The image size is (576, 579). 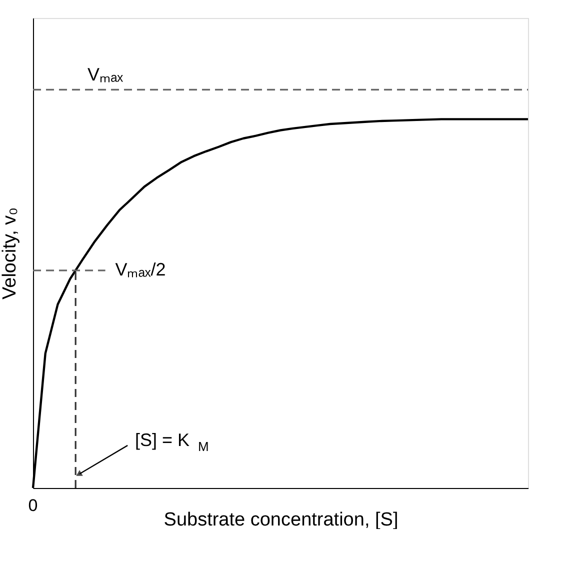 I want to click on ref-line-label: Vₘₐₓ/2, so click(x=140, y=269).